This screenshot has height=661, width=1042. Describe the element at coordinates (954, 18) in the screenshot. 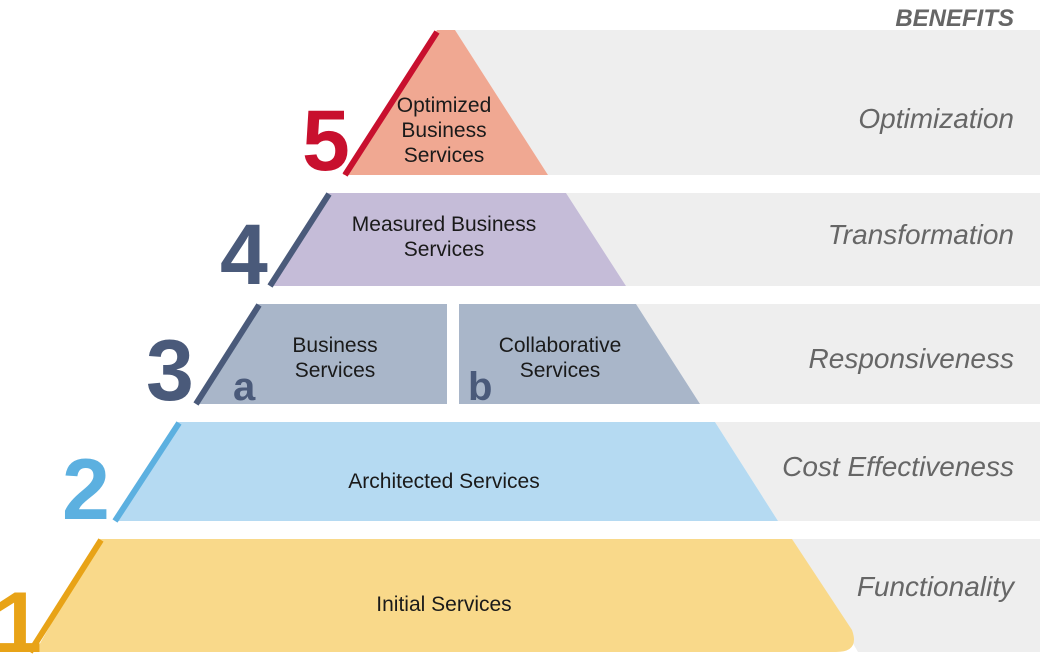

I see `benefits-header: BENEFITS` at that location.